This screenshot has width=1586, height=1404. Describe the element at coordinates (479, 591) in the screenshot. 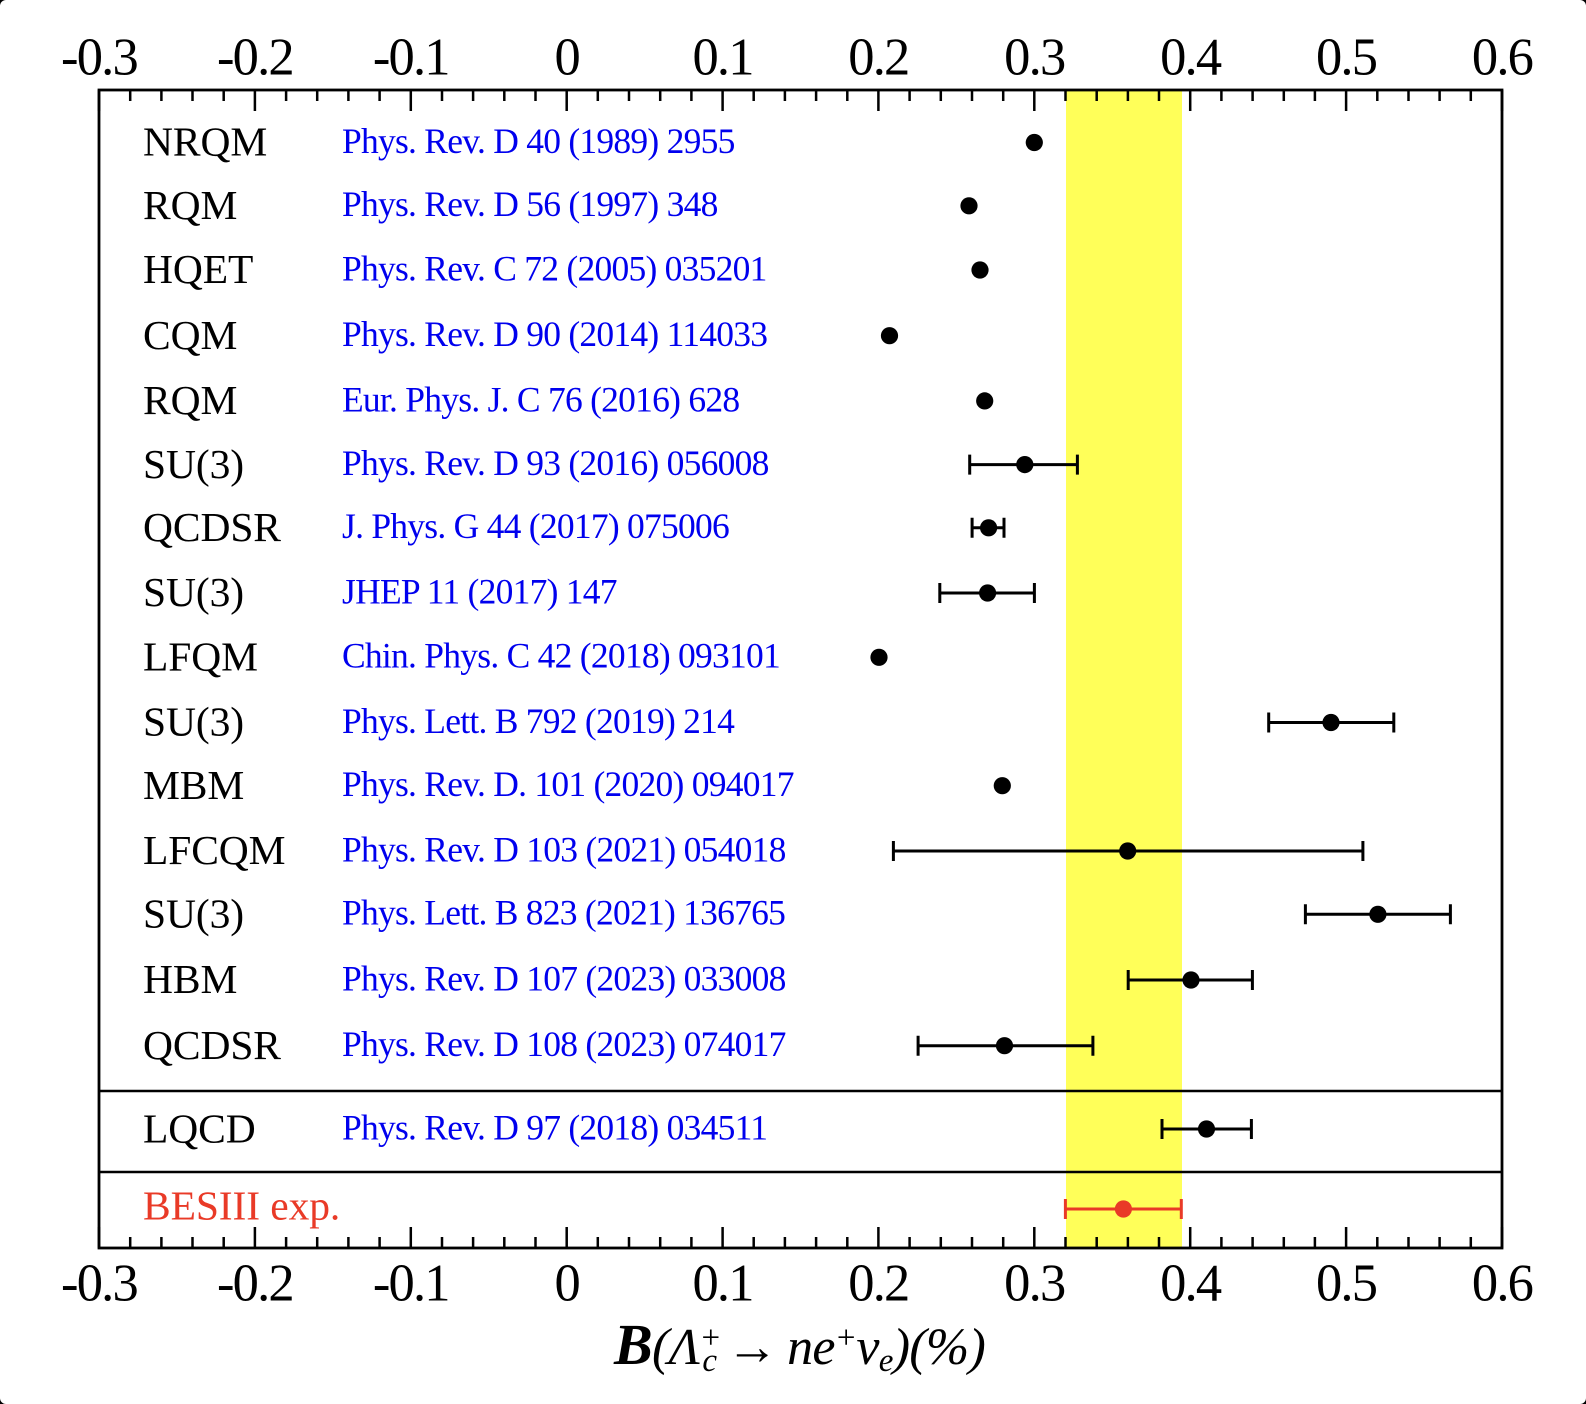

I see `svg-text: JHEP 11 (2017) 147` at that location.